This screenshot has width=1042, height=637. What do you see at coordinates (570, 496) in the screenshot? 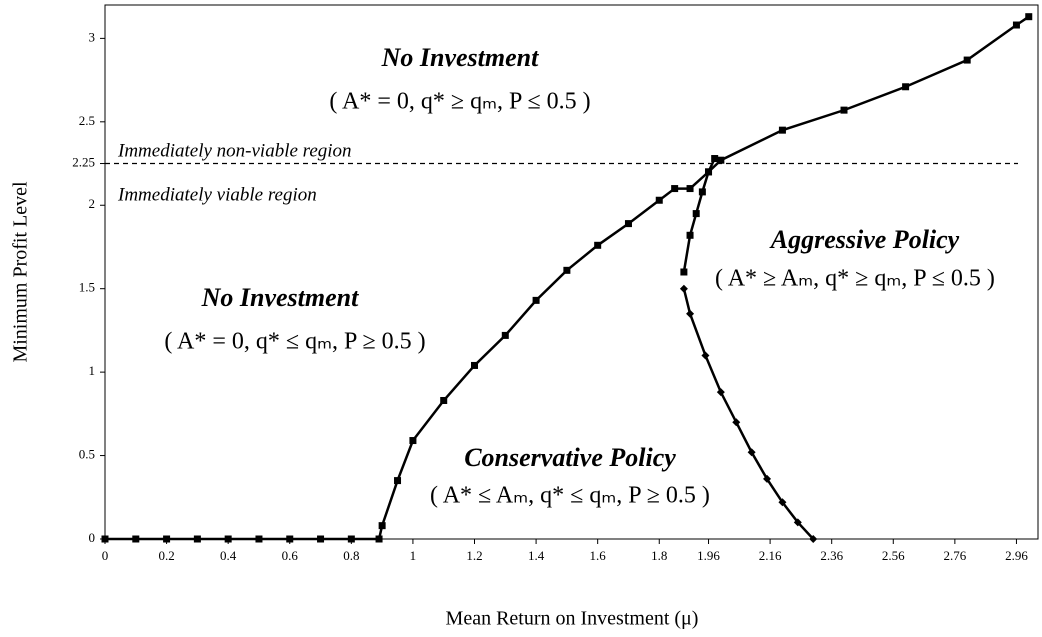
I see `annotation: ( A* ≤ Aₘ, q* ≤ qₘ, P ≥ 0.5 )` at bounding box center [570, 496].